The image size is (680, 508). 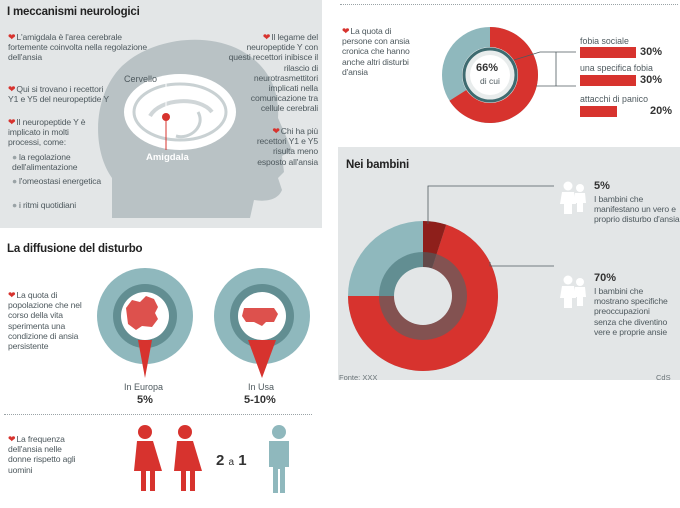 I want to click on top-rule, so click(x=509, y=4).